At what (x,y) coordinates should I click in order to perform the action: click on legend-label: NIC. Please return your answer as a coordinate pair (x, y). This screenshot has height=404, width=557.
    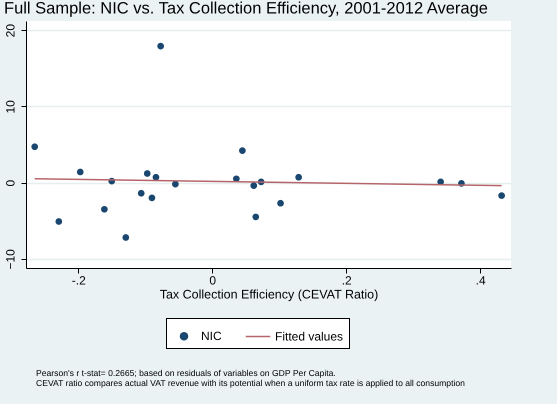
    Looking at the image, I should click on (211, 336).